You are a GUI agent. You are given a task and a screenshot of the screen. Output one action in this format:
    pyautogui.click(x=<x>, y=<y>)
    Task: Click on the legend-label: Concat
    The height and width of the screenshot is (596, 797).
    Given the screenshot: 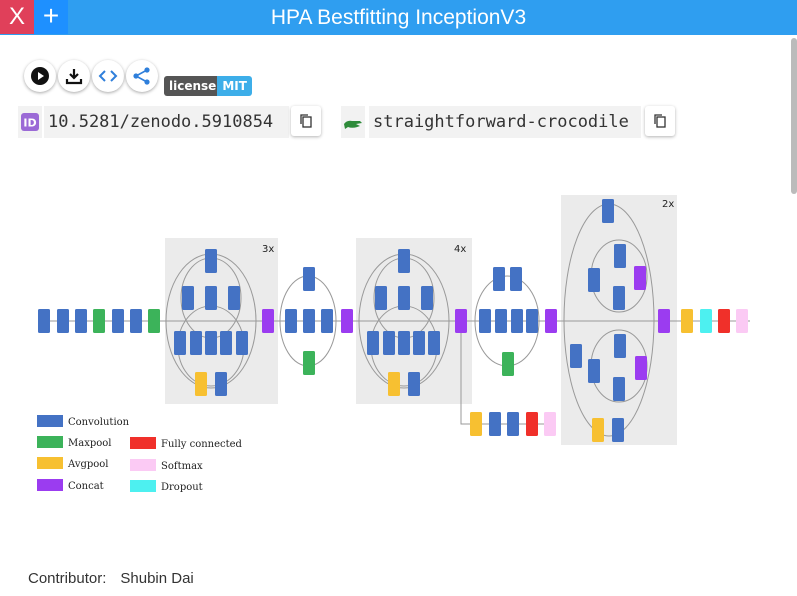 What is the action you would take?
    pyautogui.click(x=86, y=486)
    